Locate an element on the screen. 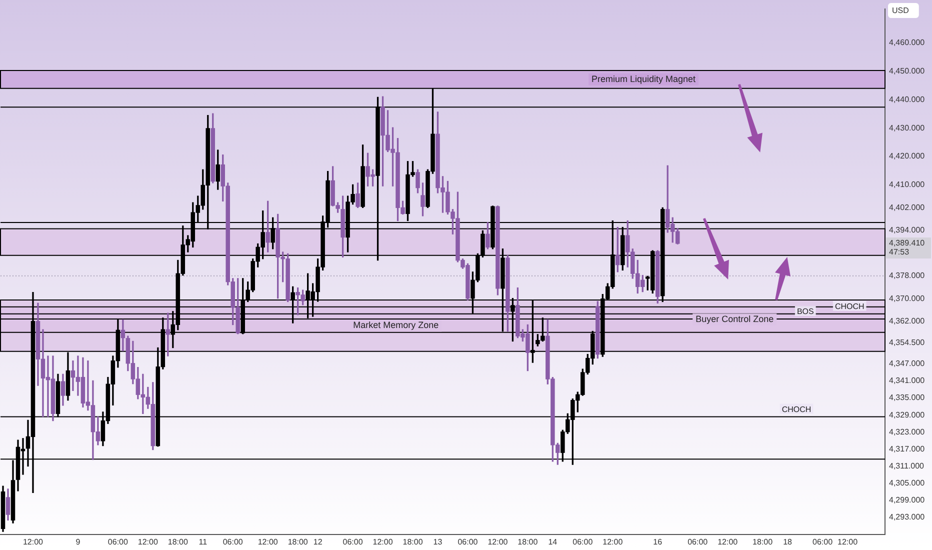 The width and height of the screenshot is (932, 550). x-tick-label: 18 is located at coordinates (788, 541).